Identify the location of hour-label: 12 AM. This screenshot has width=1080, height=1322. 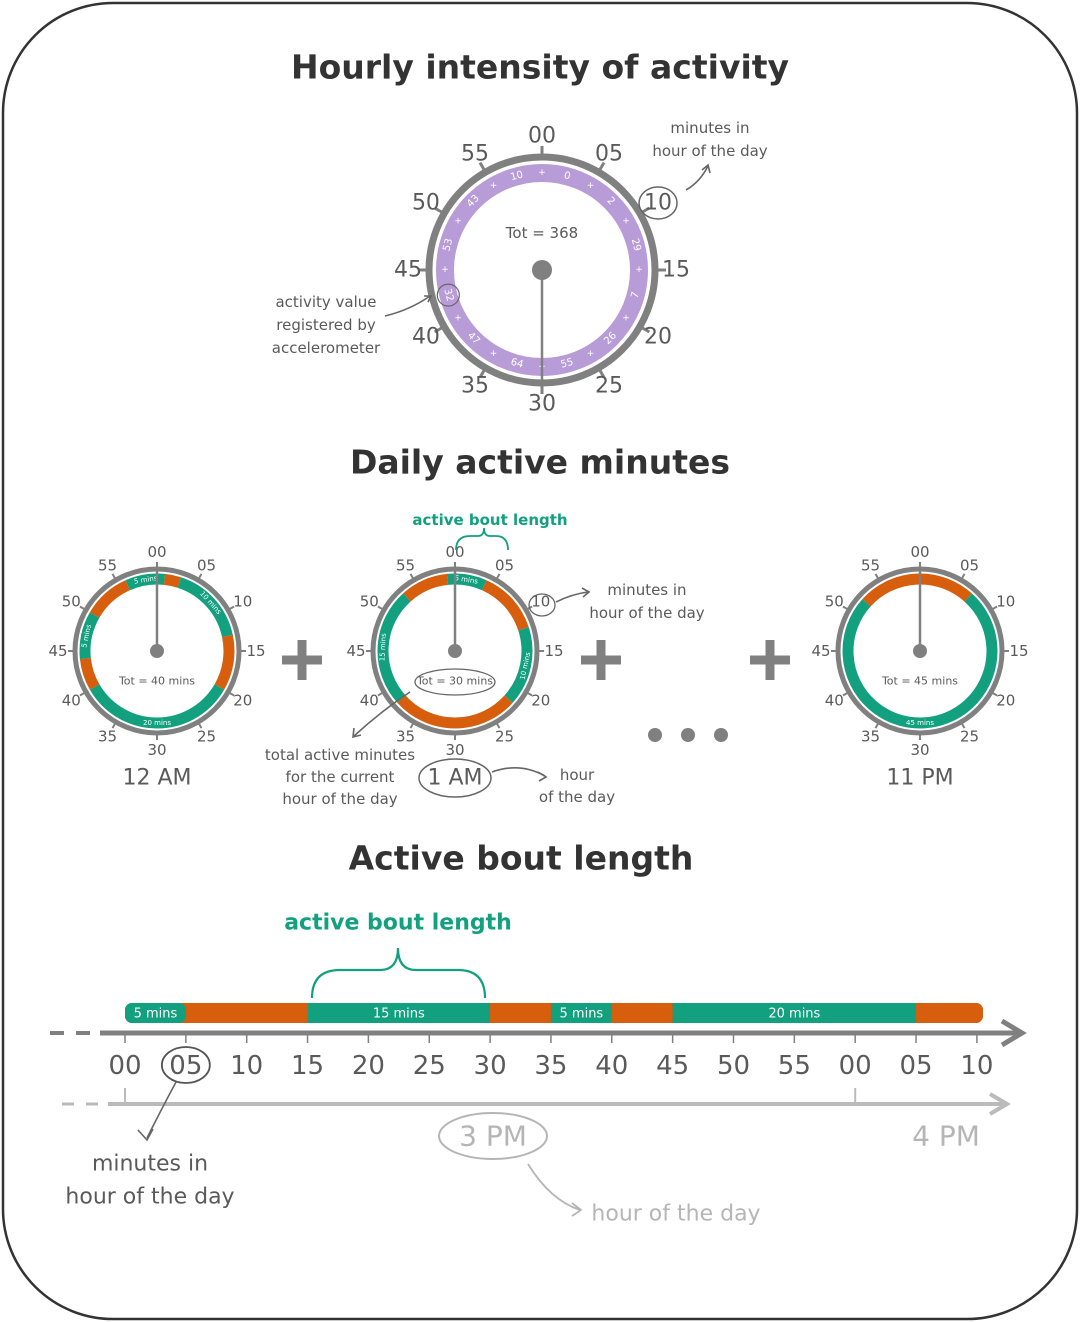
(156, 778).